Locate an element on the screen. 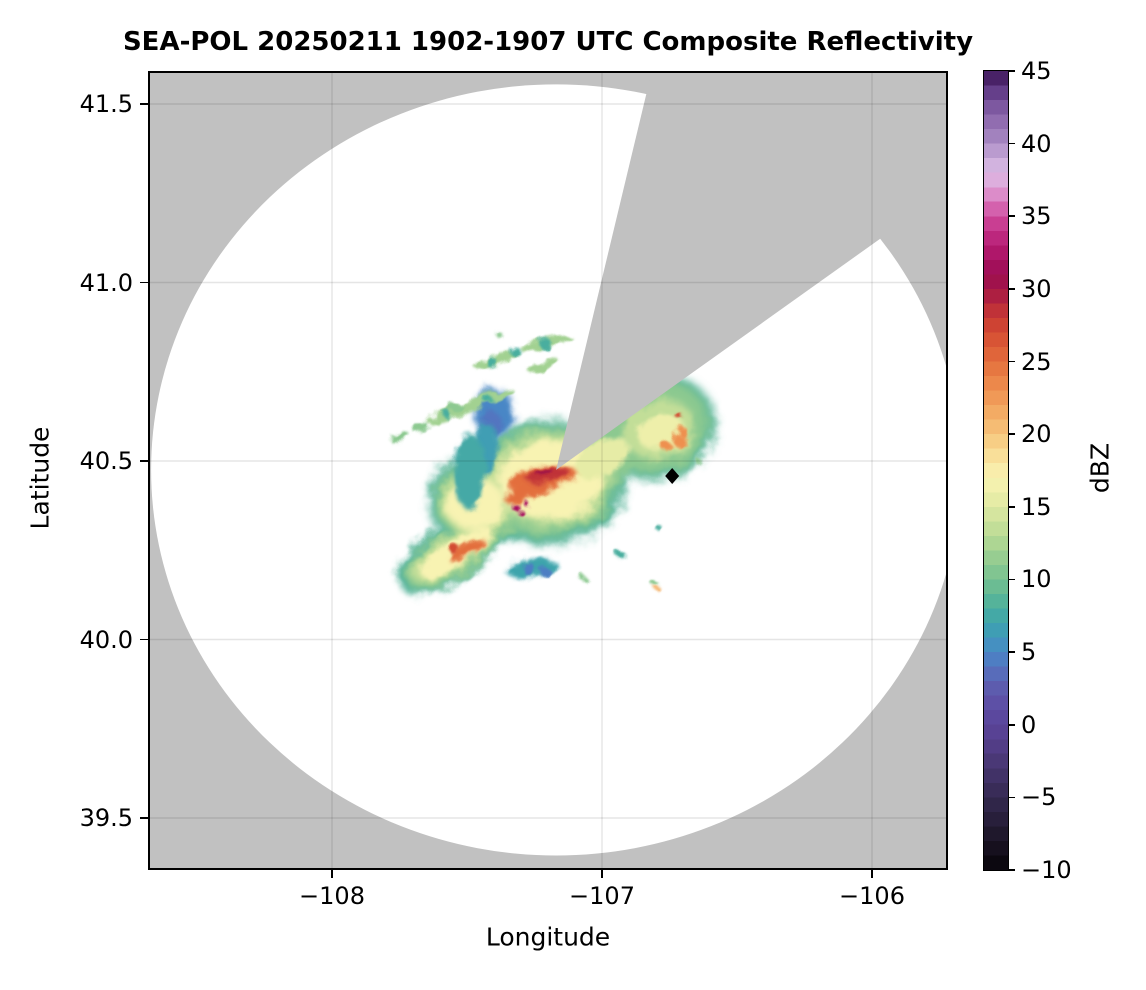 This screenshot has height=990, width=1146. colorbar-tick-label: 45 is located at coordinates (1036, 71).